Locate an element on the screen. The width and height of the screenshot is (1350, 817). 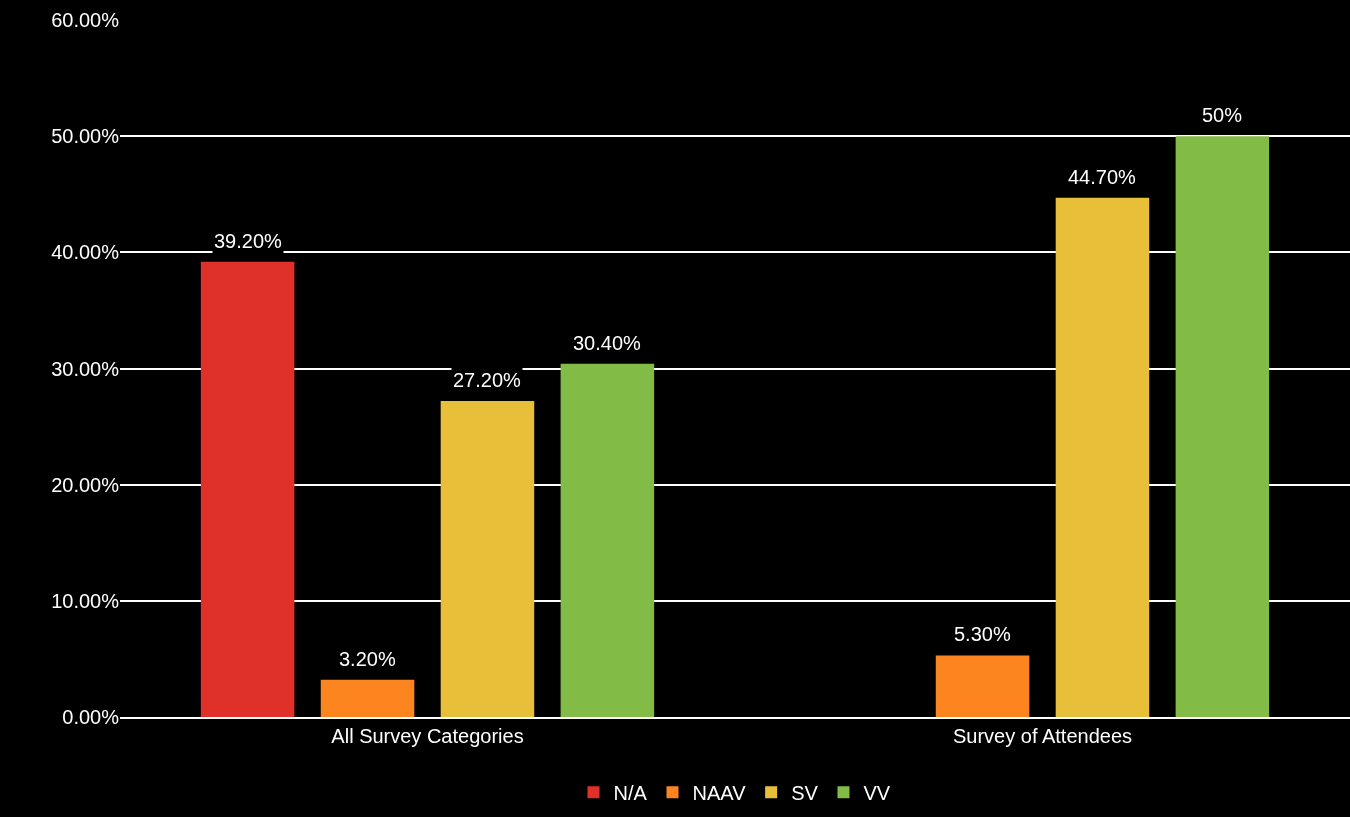
data-label: 27.20% is located at coordinates (487, 380).